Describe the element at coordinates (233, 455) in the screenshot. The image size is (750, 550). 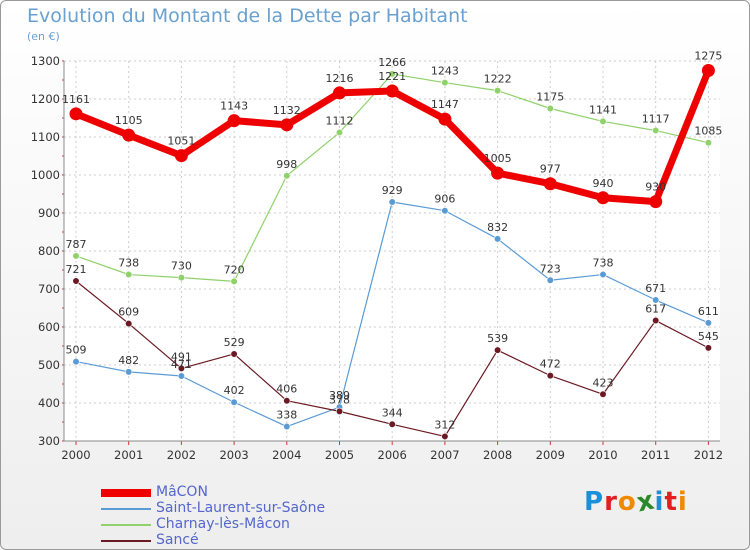
I see `x-tick-label: 2003` at that location.